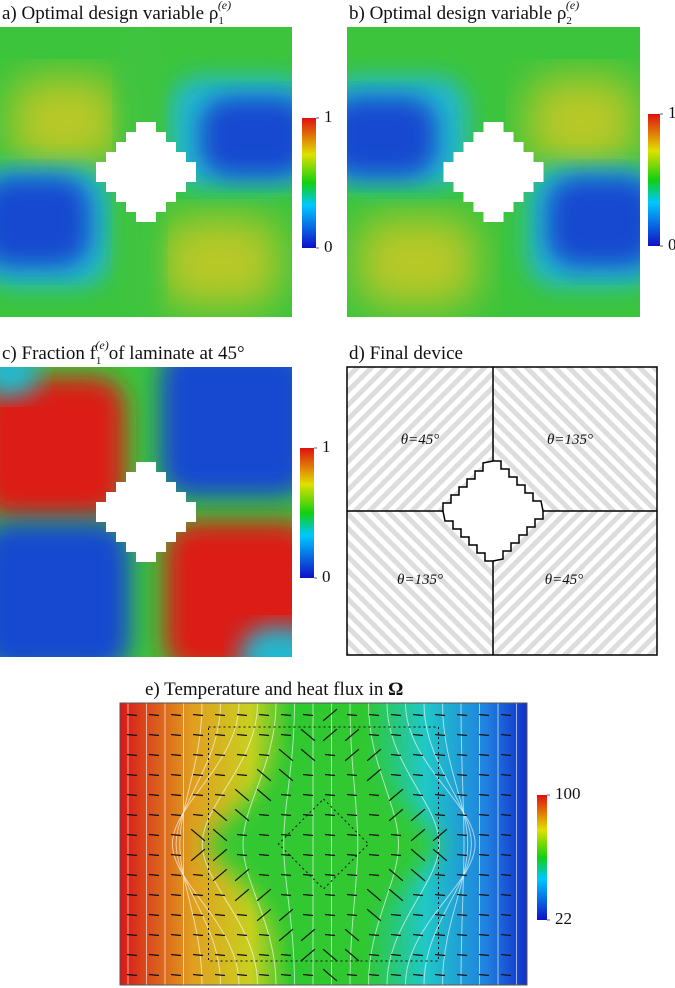 The height and width of the screenshot is (988, 675). Describe the element at coordinates (406, 353) in the screenshot. I see `panel-title: d) Final device` at that location.